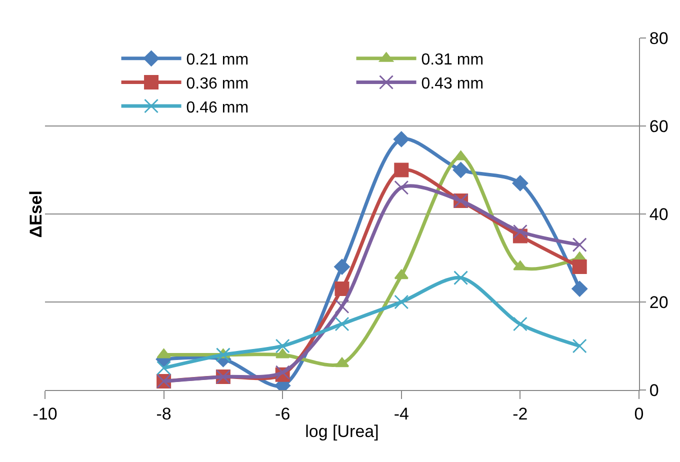  What do you see at coordinates (217, 60) in the screenshot?
I see `legend-label: 0.21 mm` at bounding box center [217, 60].